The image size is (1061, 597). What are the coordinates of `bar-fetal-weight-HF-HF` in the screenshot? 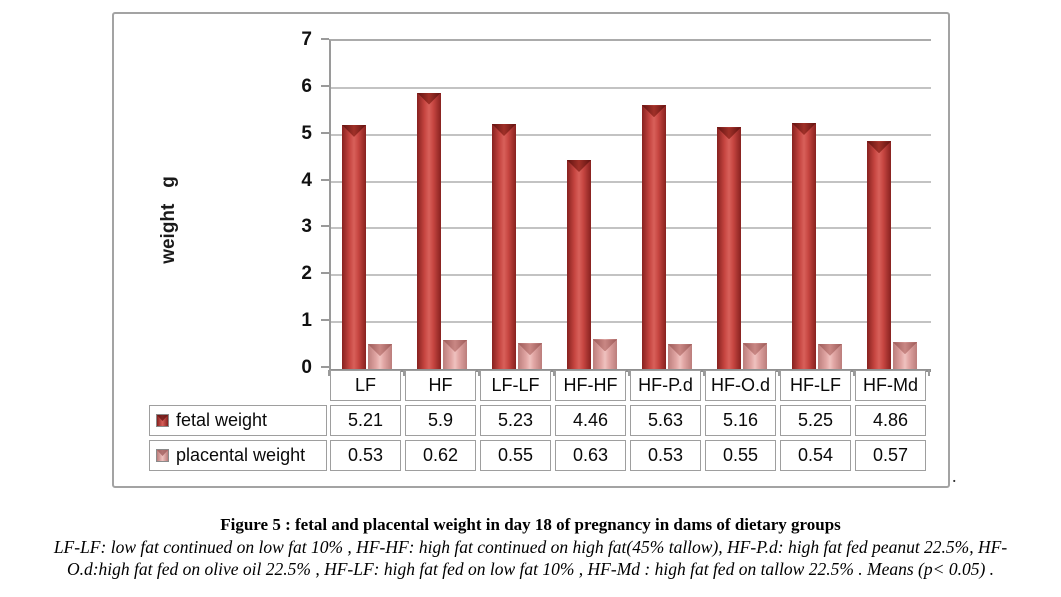 It's located at (579, 264).